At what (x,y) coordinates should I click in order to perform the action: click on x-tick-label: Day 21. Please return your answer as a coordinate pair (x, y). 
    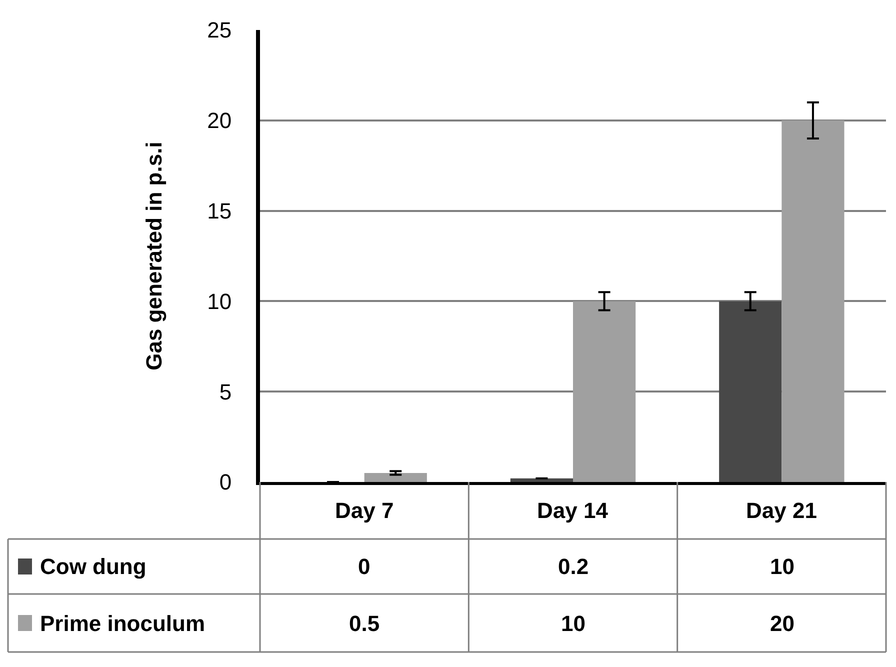
    Looking at the image, I should click on (781, 510).